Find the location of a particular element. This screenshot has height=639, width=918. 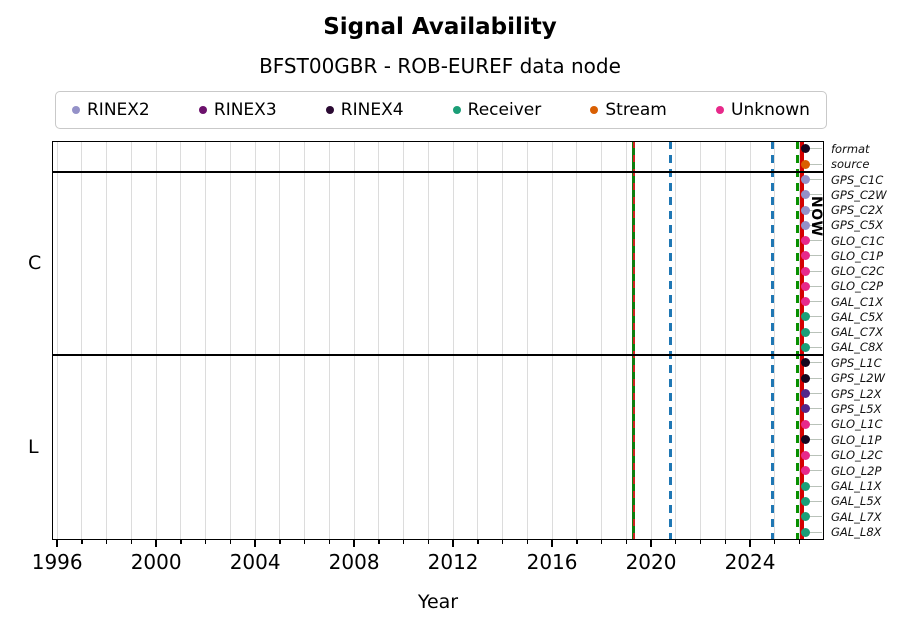

data-dot-gps_l2x is located at coordinates (806, 394).